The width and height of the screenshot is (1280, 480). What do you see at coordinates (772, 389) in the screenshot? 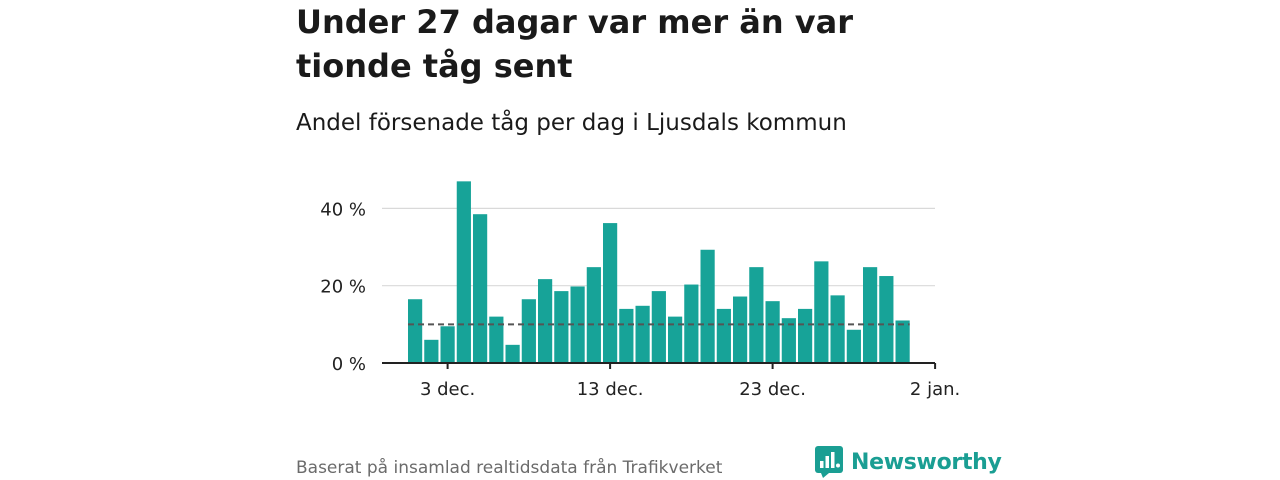
I see `x-tick-label-2: 23 dec.` at bounding box center [772, 389].